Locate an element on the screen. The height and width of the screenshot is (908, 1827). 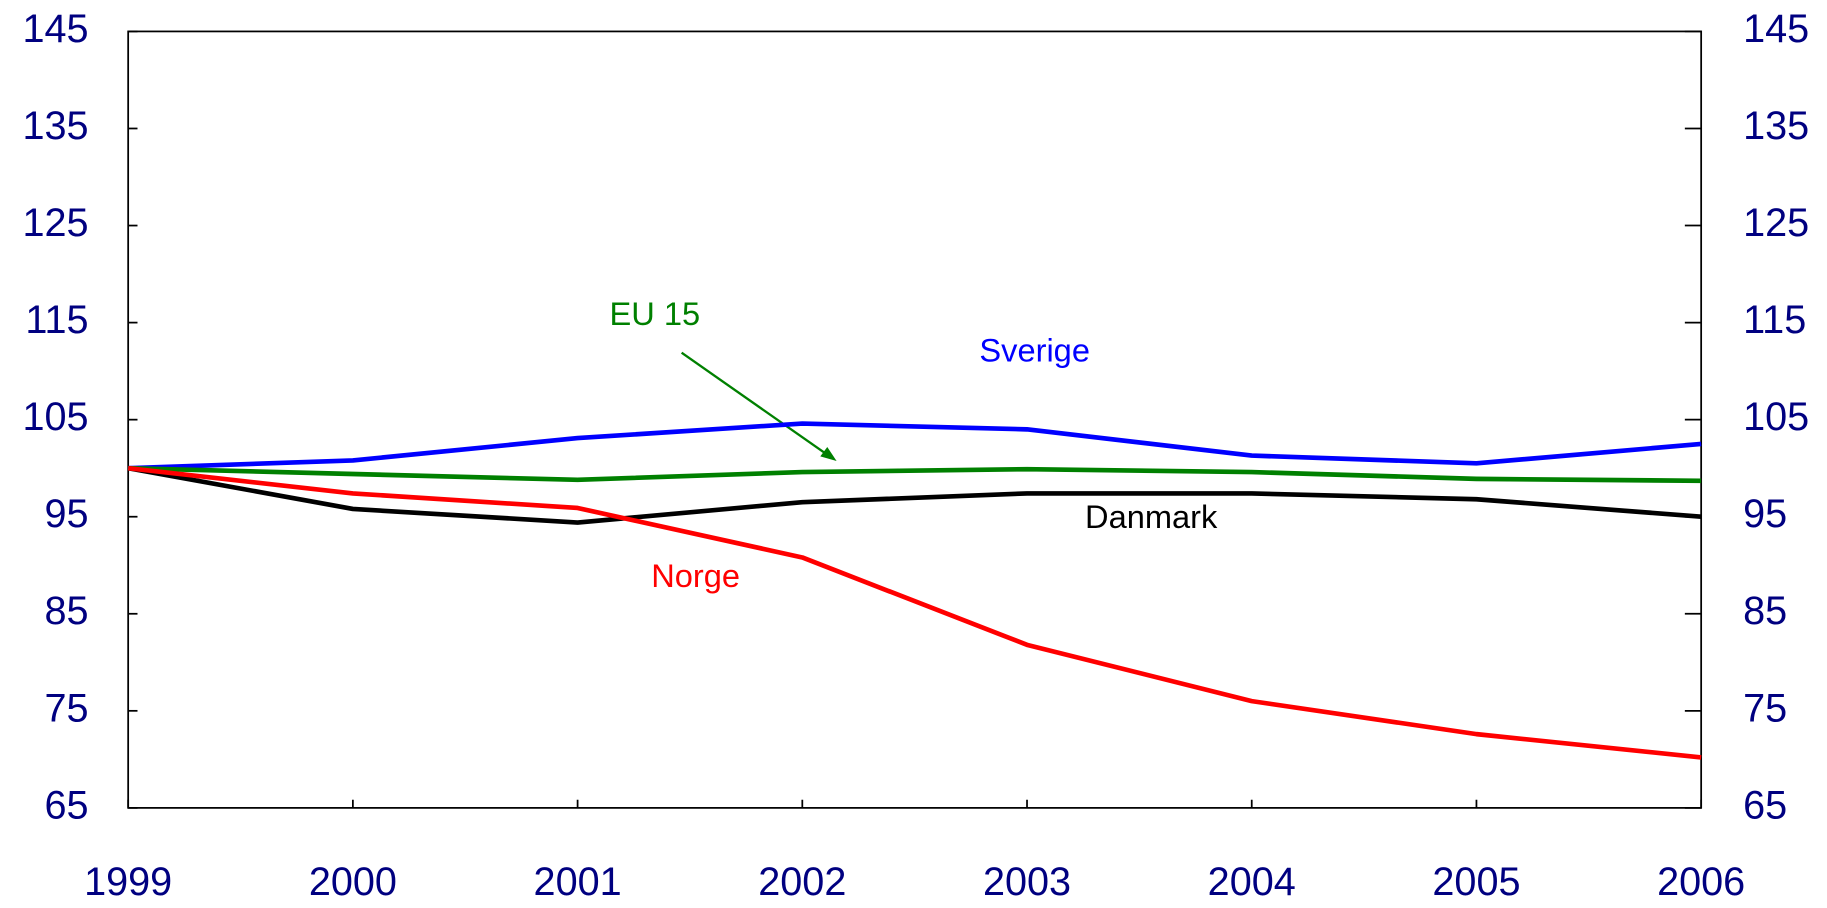
y2-tick-label: 85 is located at coordinates (1765, 611).